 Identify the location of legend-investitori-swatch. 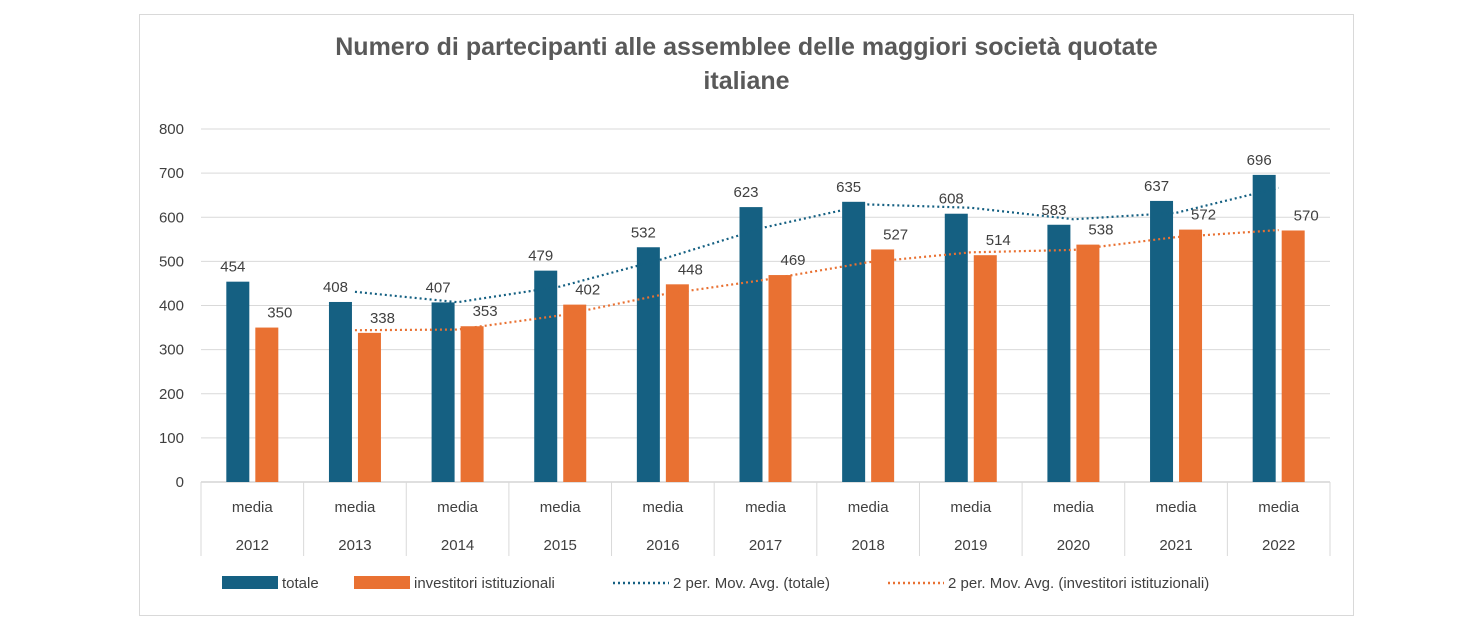
(382, 582).